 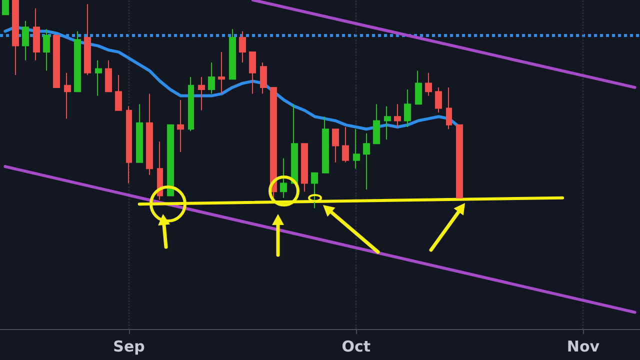 I want to click on x-tick-label: Oct, so click(x=356, y=347).